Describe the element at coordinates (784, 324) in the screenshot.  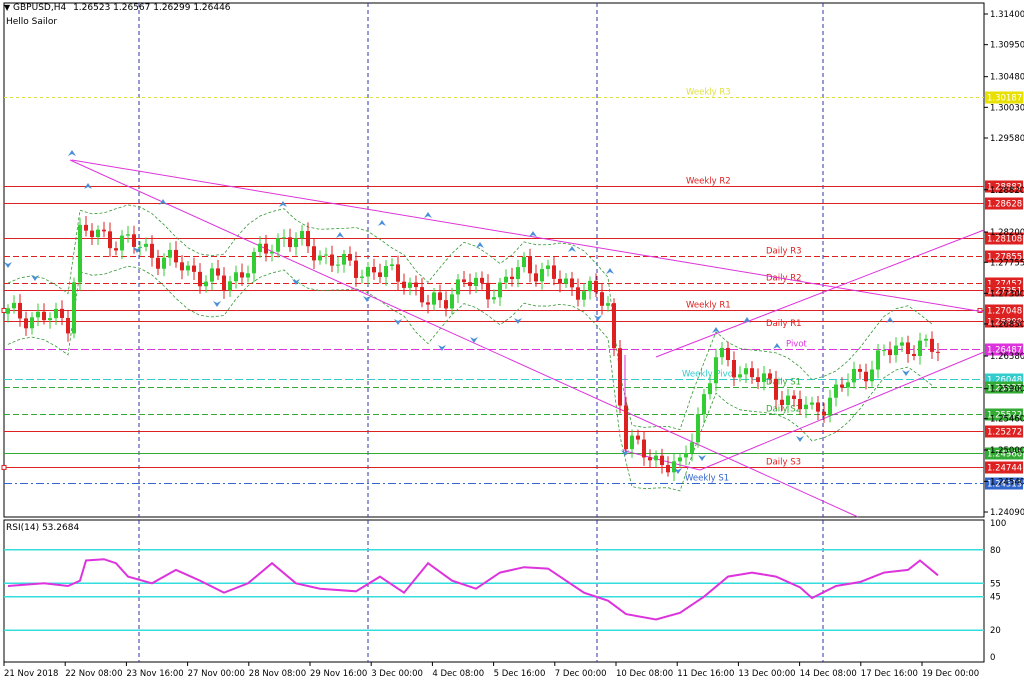
I see `level-label: Daily R1` at that location.